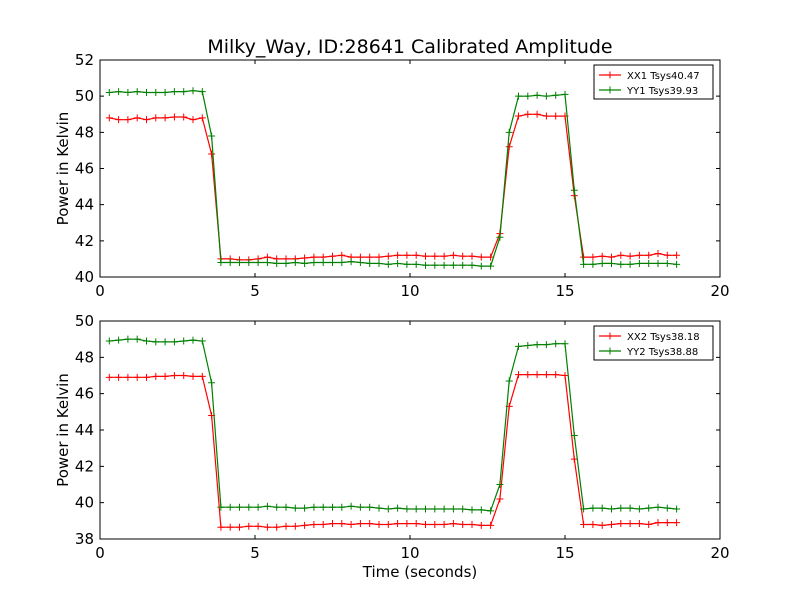  I want to click on legend: XX1 Tsys40.47 YY1 Tsys39.93, so click(653, 82).